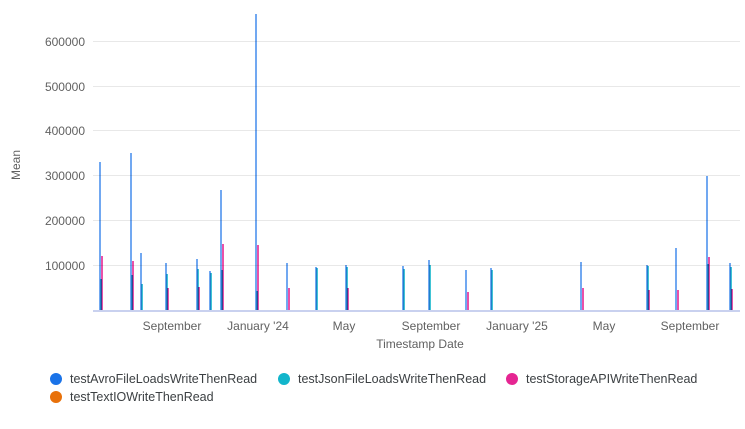 Image resolution: width=745 pixels, height=429 pixels. What do you see at coordinates (64, 176) in the screenshot?
I see `y-tick-label: 300000` at bounding box center [64, 176].